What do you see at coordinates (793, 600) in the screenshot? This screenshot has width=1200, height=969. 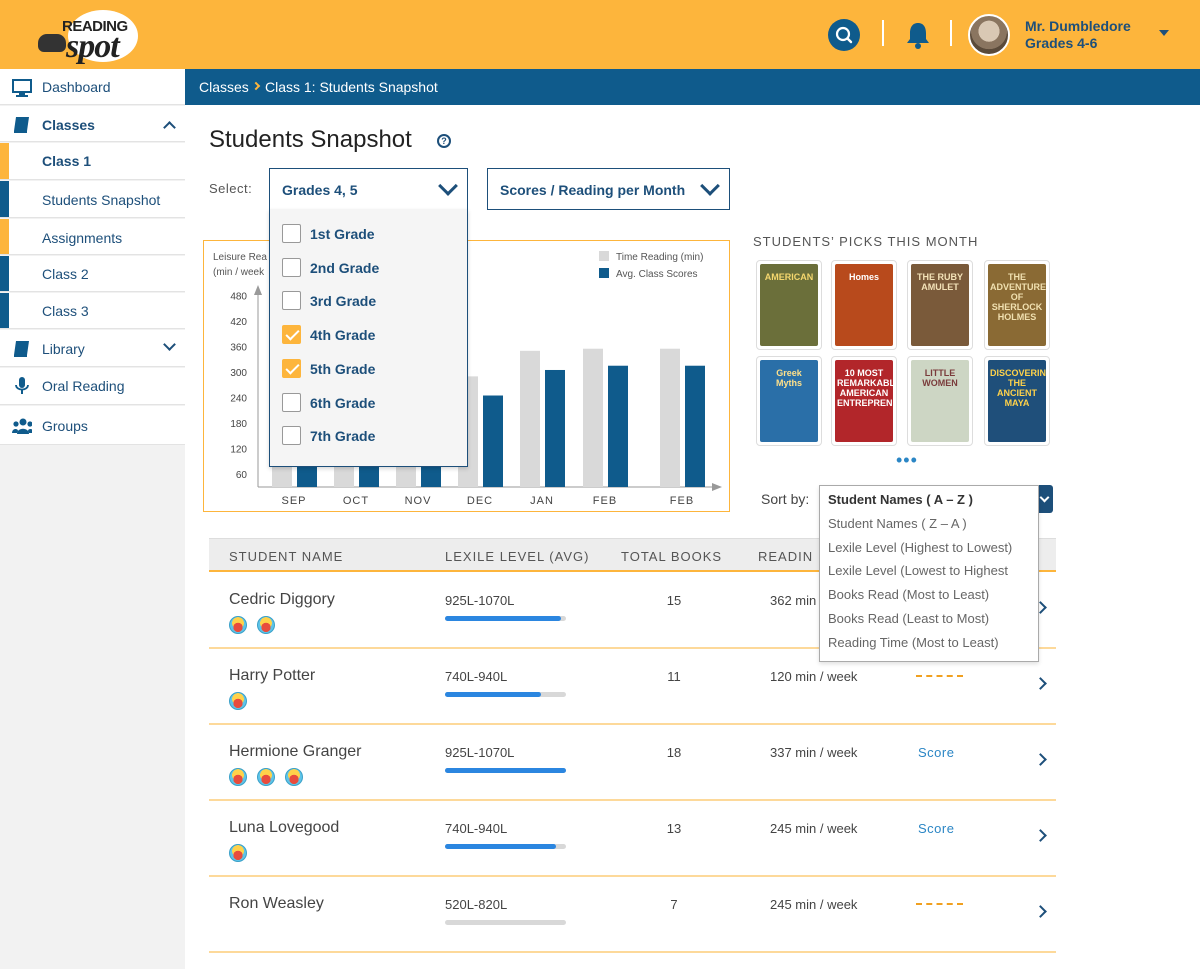 I see `reading-time: 362 min` at bounding box center [793, 600].